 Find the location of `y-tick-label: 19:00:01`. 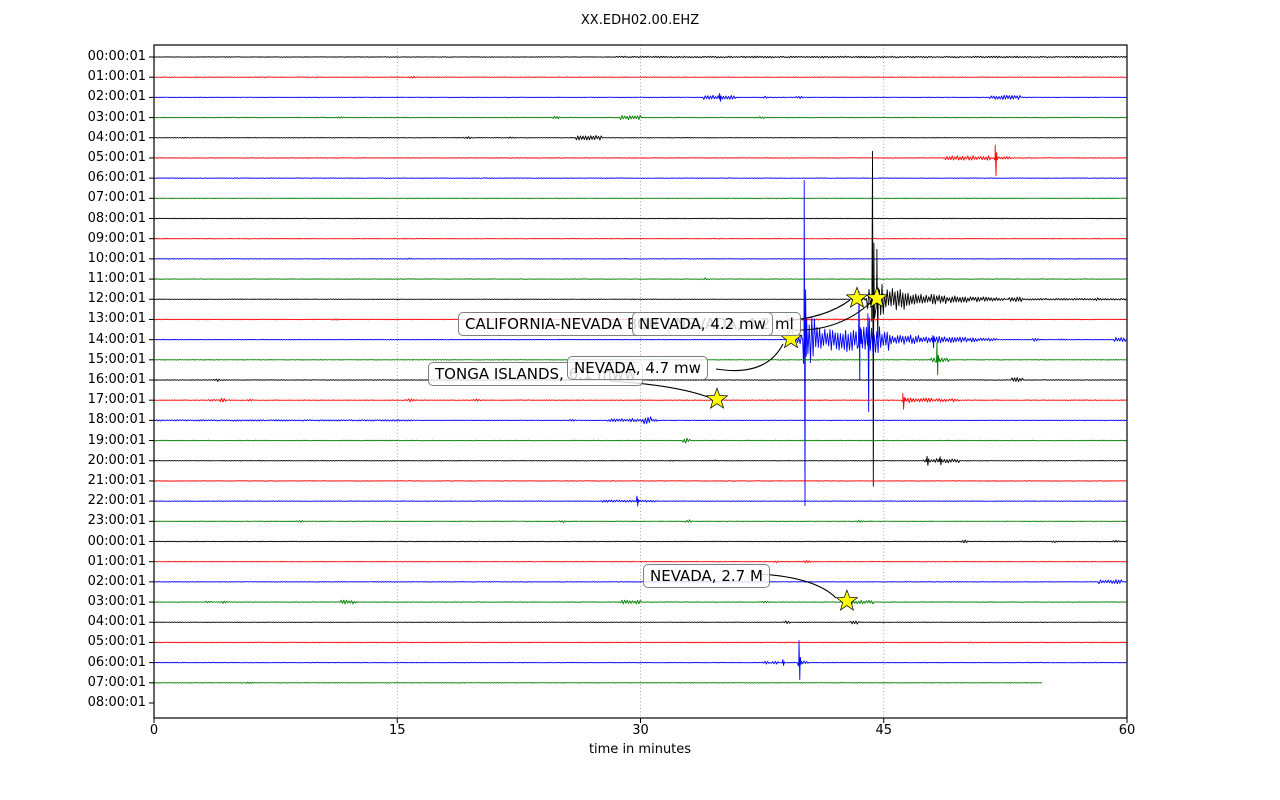

y-tick-label: 19:00:01 is located at coordinates (116, 440).